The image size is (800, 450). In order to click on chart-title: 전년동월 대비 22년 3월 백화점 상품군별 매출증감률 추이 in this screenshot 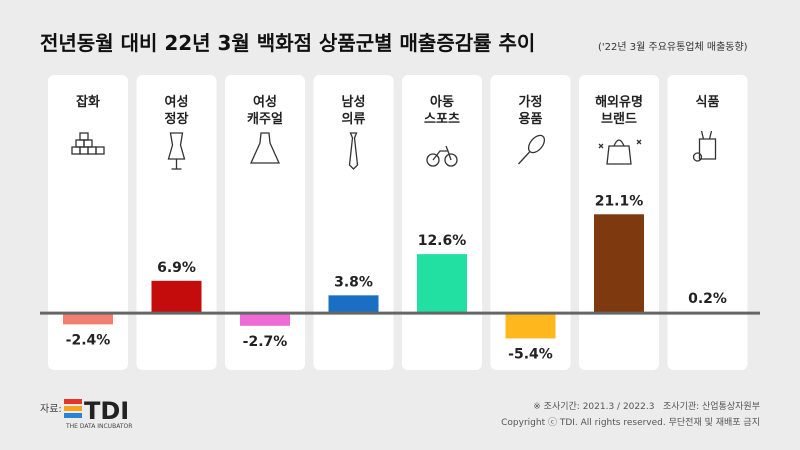, I will do `click(287, 43)`.